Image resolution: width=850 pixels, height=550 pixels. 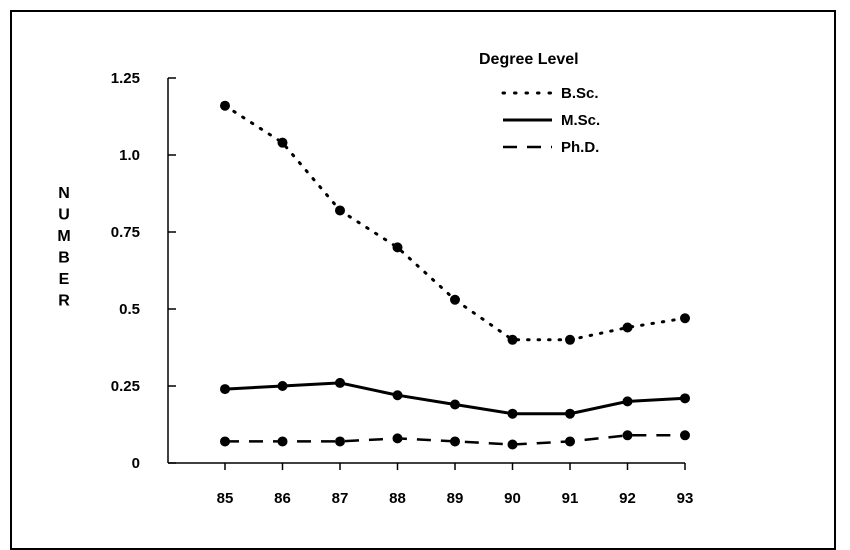 I want to click on series-phd, so click(x=455, y=440).